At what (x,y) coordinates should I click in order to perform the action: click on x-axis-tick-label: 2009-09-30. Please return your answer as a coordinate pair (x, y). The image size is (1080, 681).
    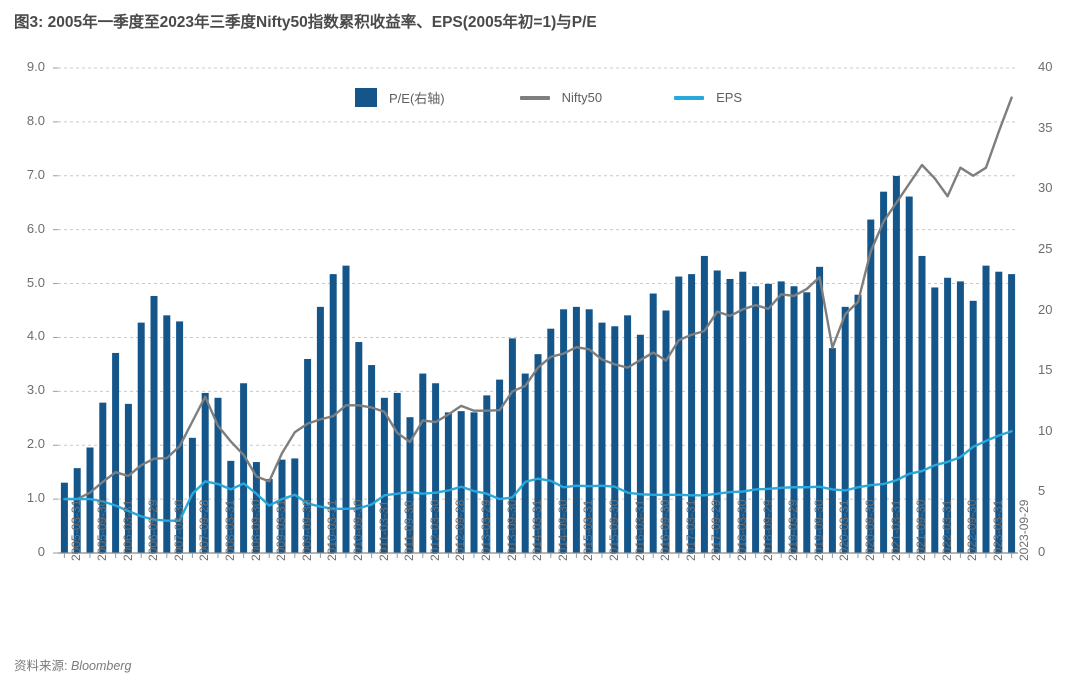
    Looking at the image, I should click on (306, 530).